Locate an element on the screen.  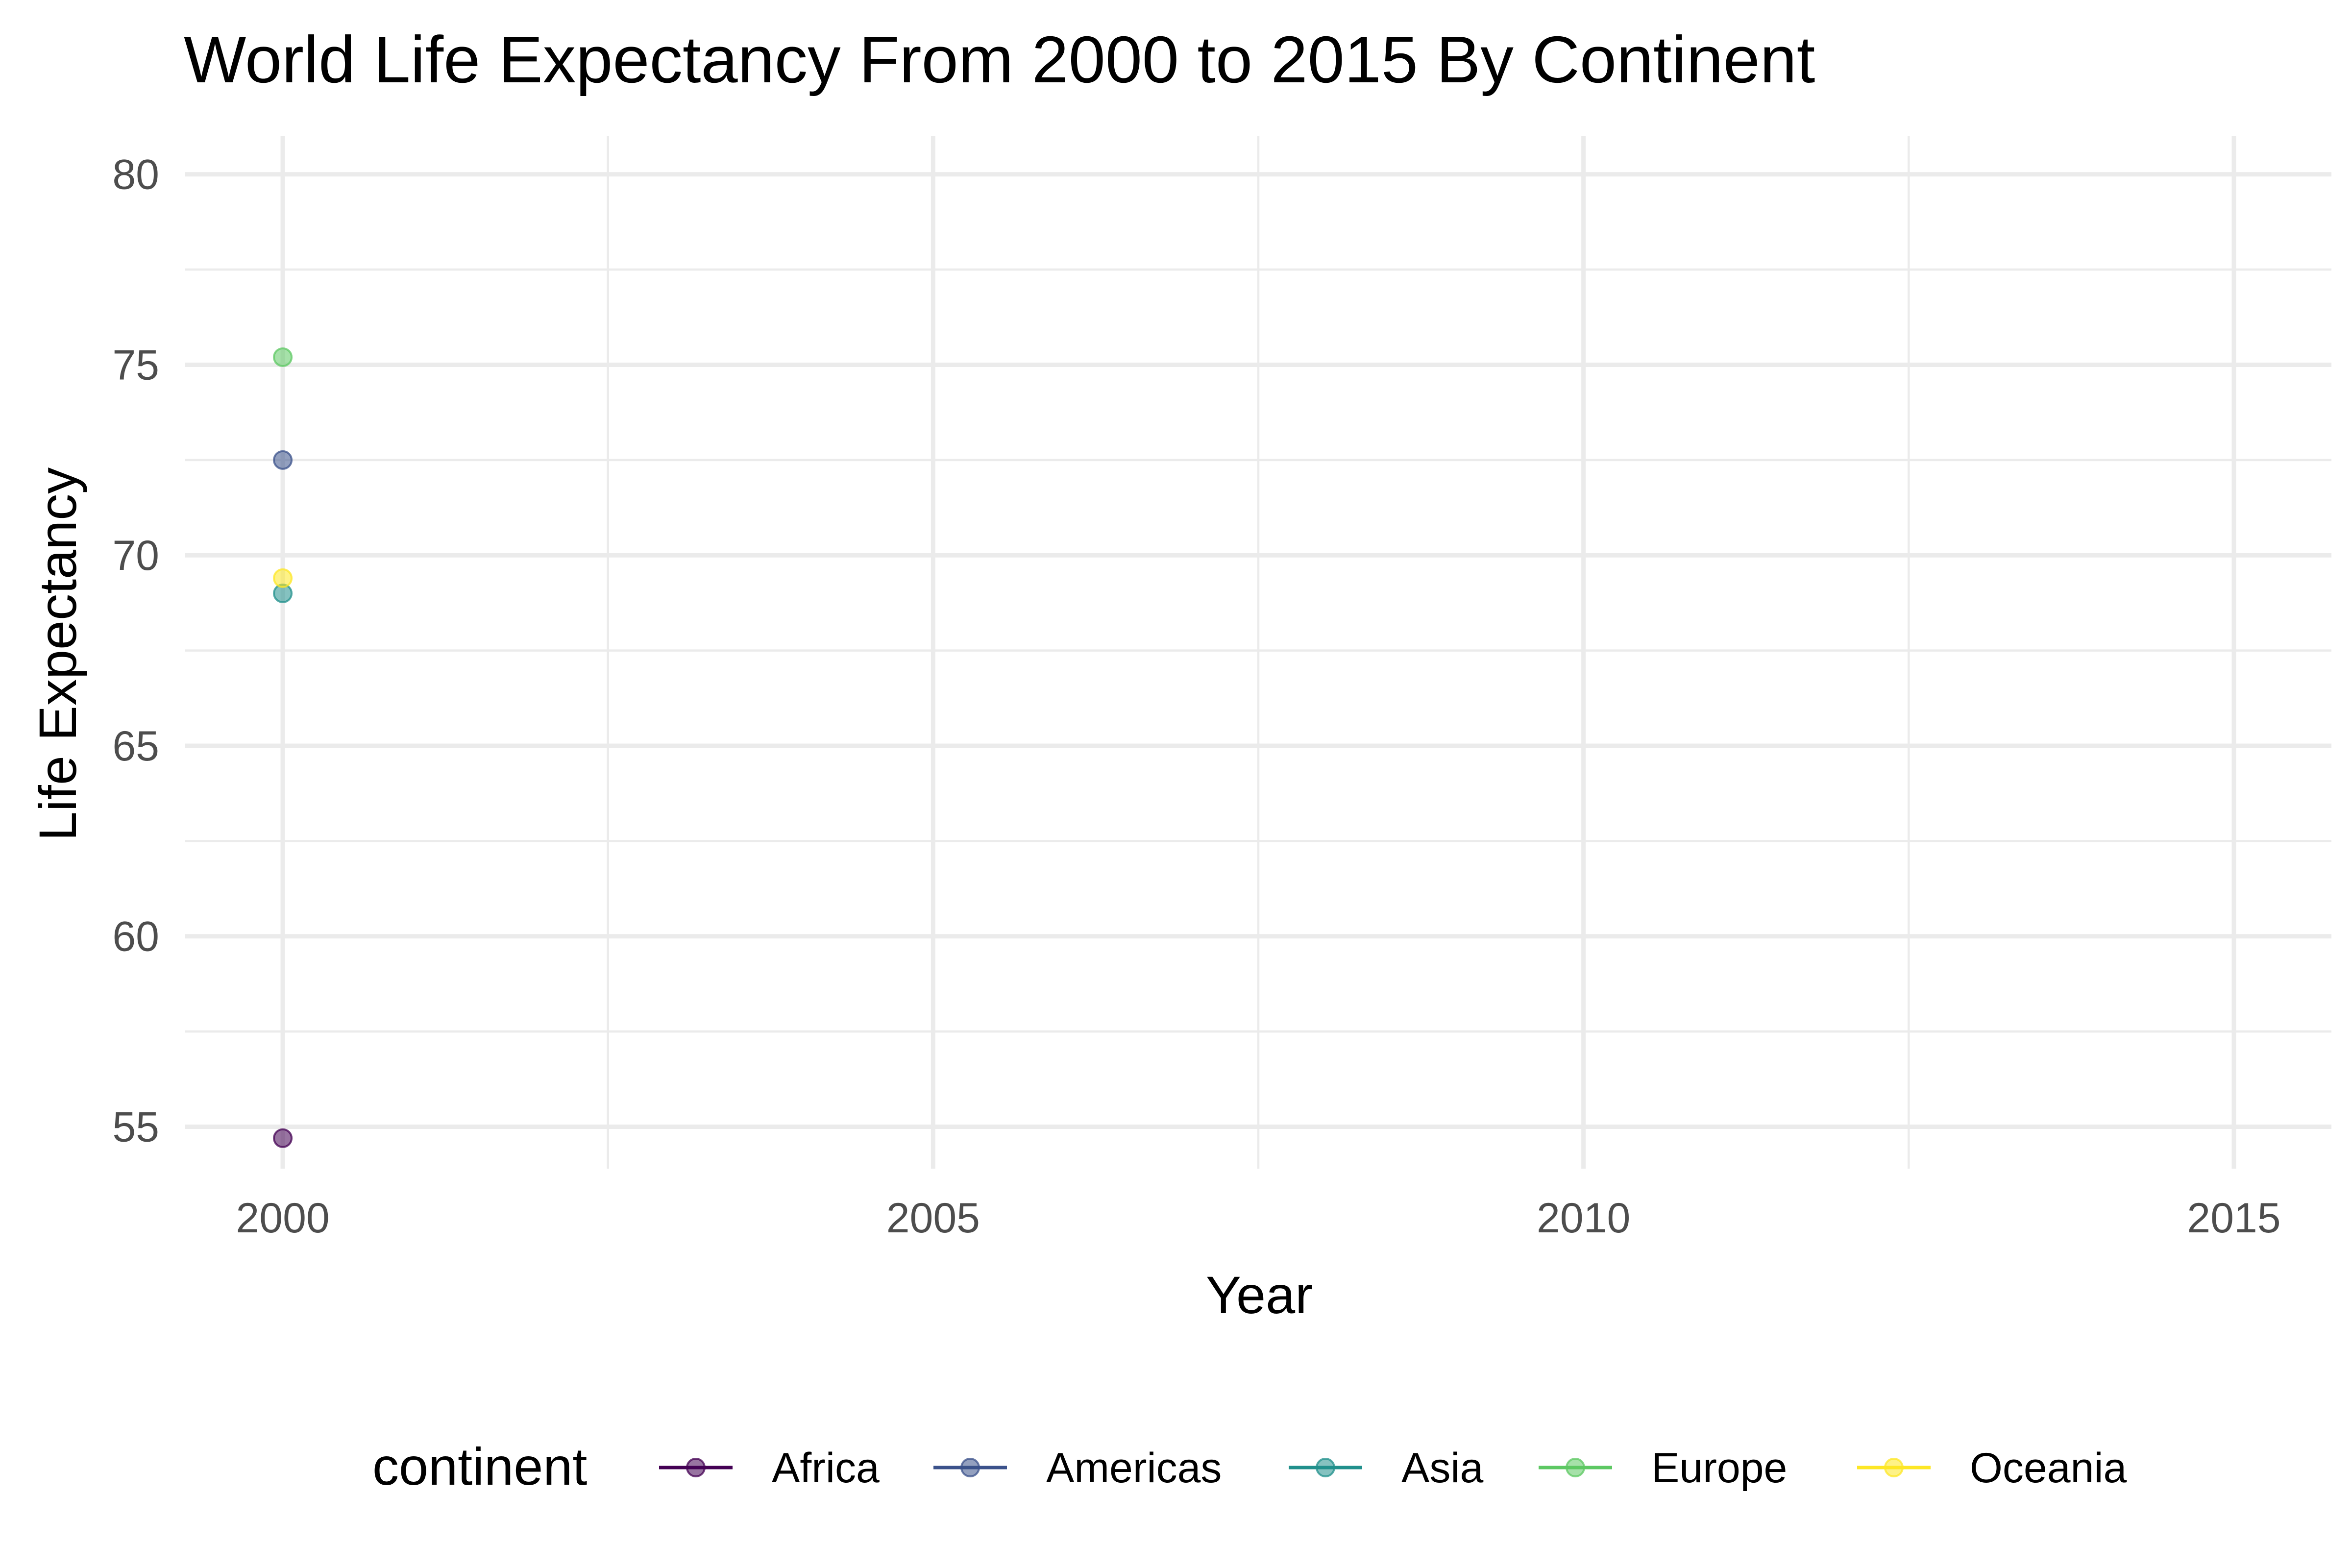
x-tick-label: 2010 is located at coordinates (1583, 1218).